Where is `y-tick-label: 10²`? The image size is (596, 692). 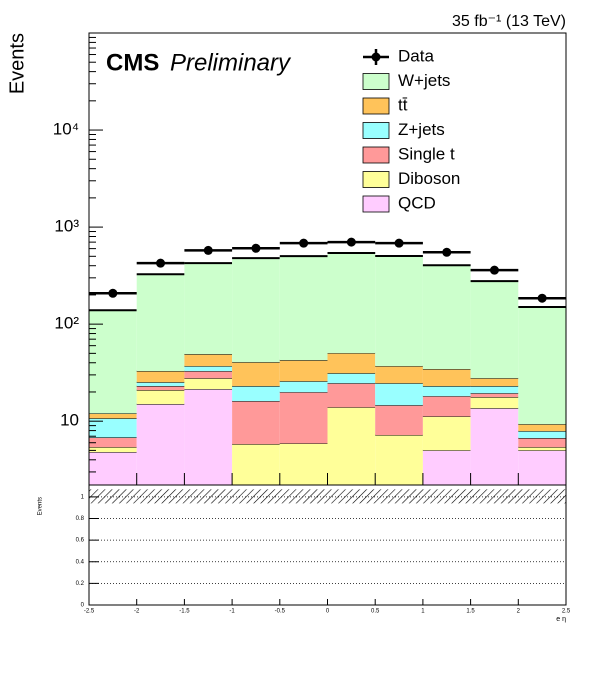 y-tick-label: 10² is located at coordinates (66, 323).